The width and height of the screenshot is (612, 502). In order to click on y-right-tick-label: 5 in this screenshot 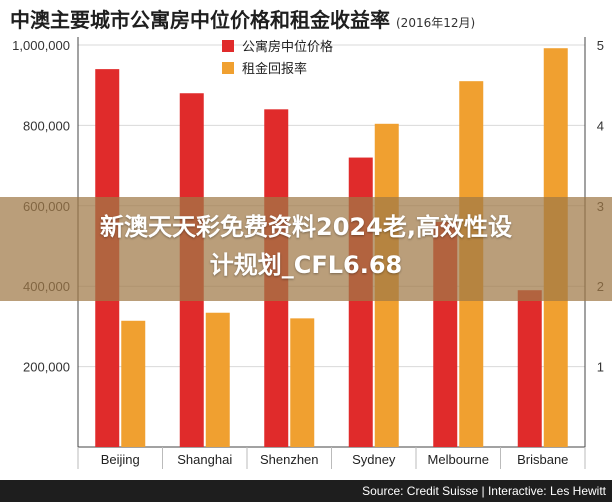, I will do `click(600, 45)`.